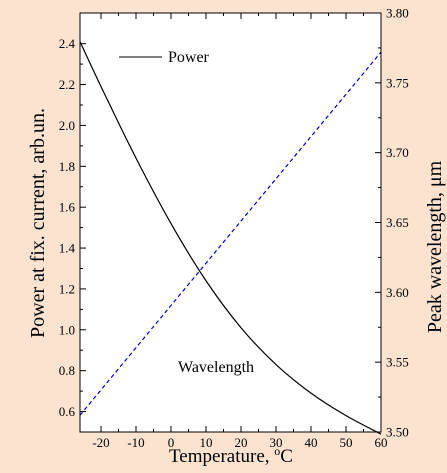  What do you see at coordinates (171, 442) in the screenshot?
I see `x-tick-label: 0` at bounding box center [171, 442].